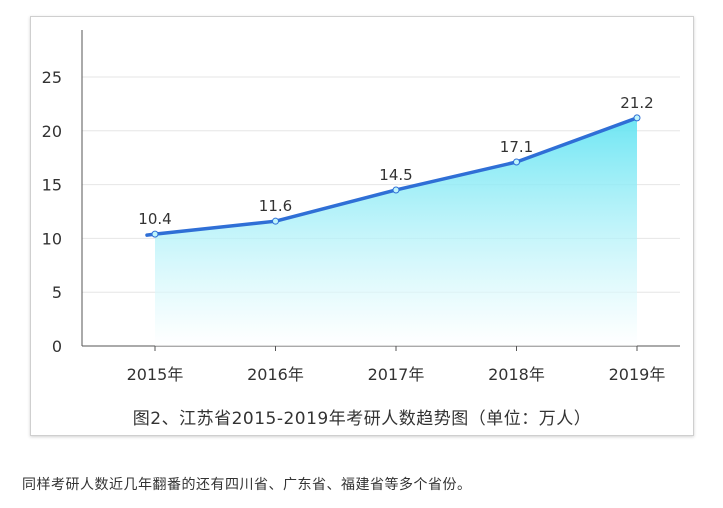 Image resolution: width=723 pixels, height=508 pixels. I want to click on y-tick-label: 10, so click(52, 238).